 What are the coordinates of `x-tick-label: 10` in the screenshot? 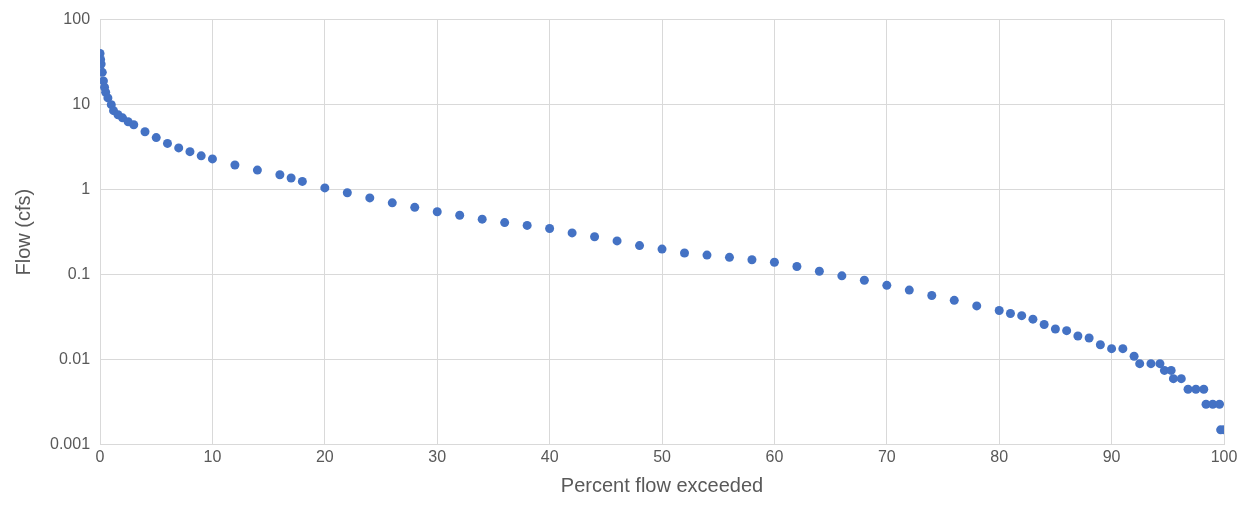 It's located at (212, 456).